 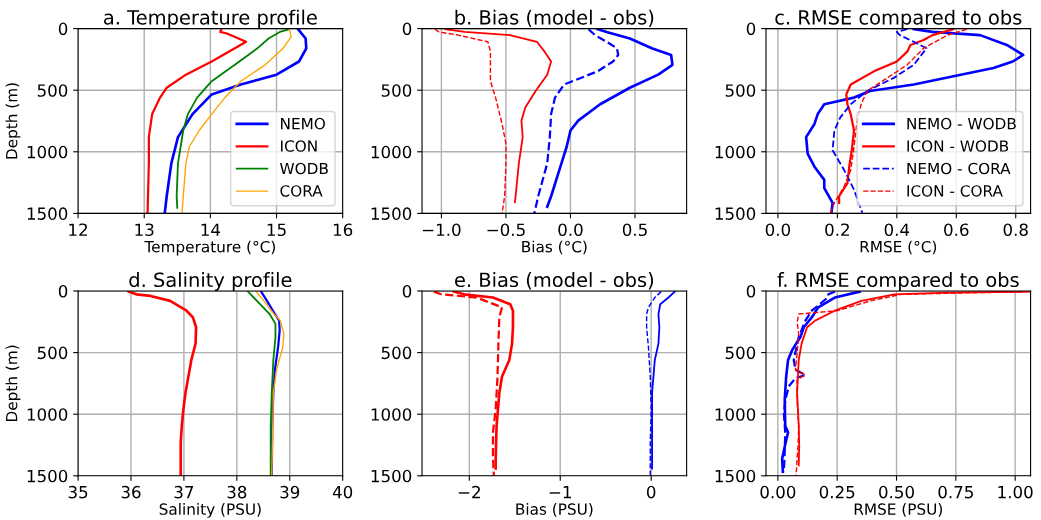 I want to click on x-tick-label: 0.4, so click(x=897, y=230).